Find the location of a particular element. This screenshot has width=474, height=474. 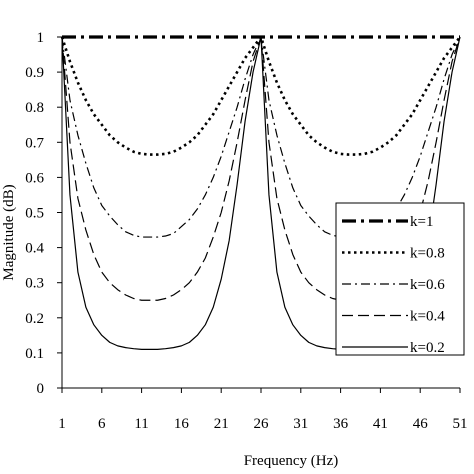

y-tick-label: 0.1 is located at coordinates (34, 354).